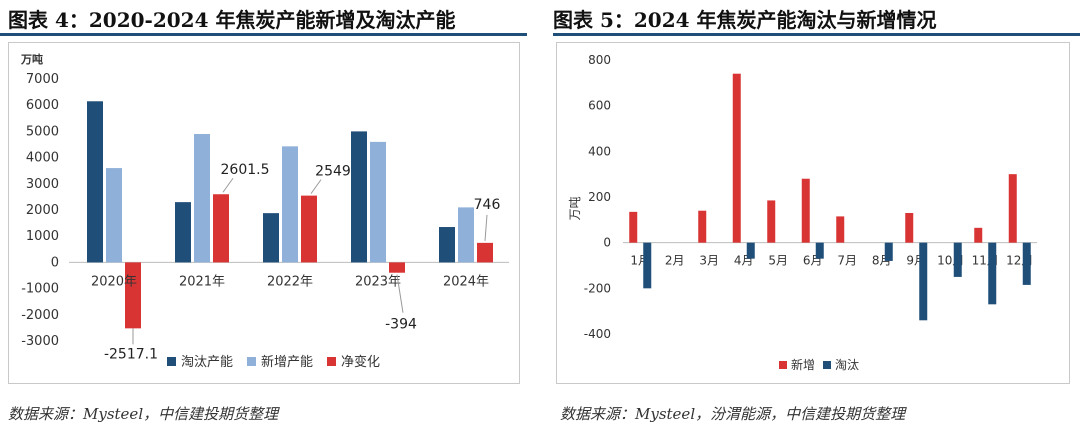 The height and width of the screenshot is (429, 1080). Describe the element at coordinates (847, 365) in the screenshot. I see `legend-label: 淘汰` at that location.